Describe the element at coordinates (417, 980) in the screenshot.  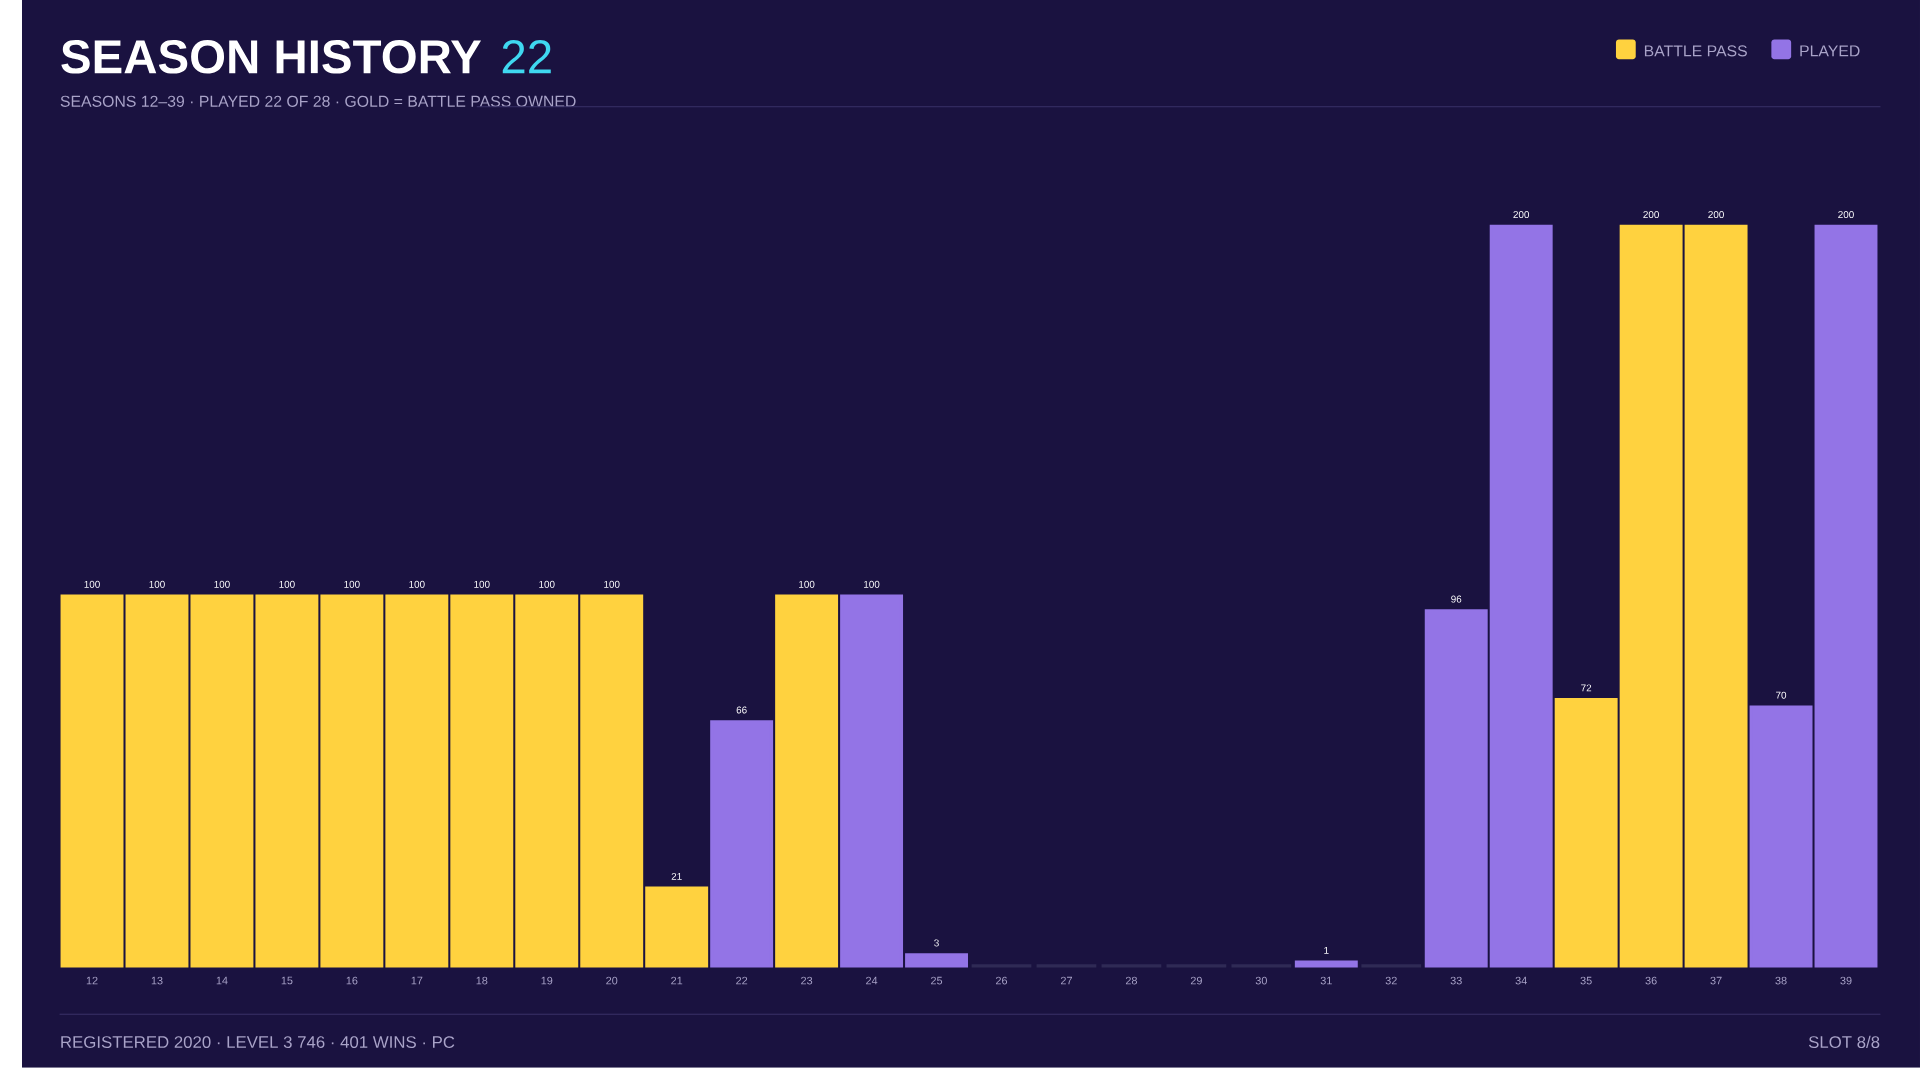
I see `x-tick-label: 17` at that location.